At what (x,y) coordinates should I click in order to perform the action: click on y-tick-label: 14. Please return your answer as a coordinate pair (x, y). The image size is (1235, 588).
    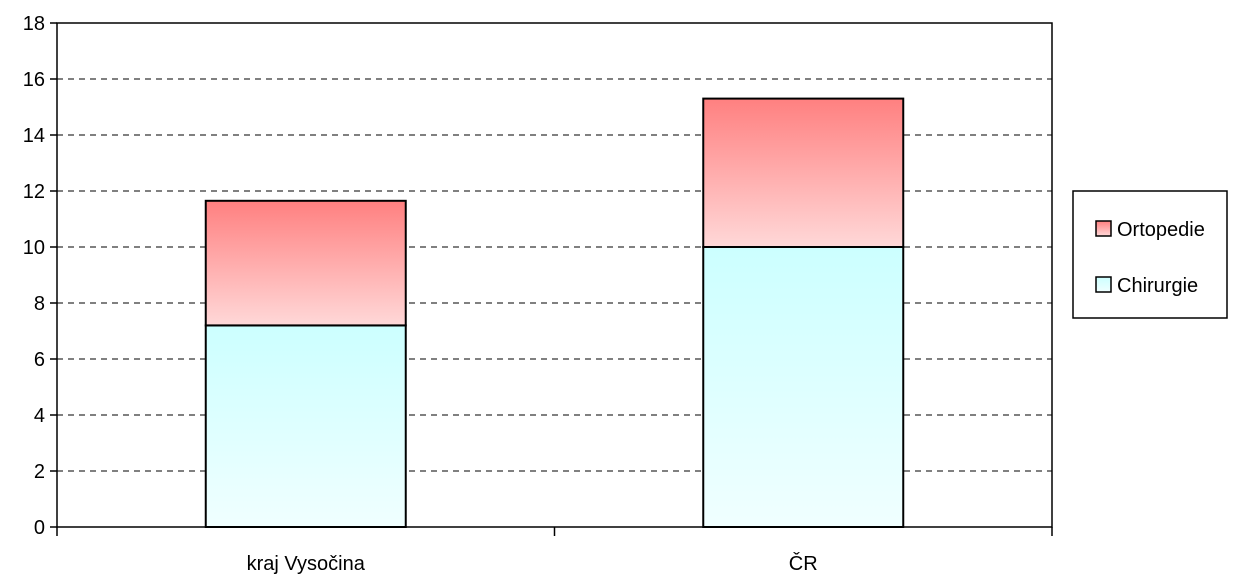
    Looking at the image, I should click on (34, 136).